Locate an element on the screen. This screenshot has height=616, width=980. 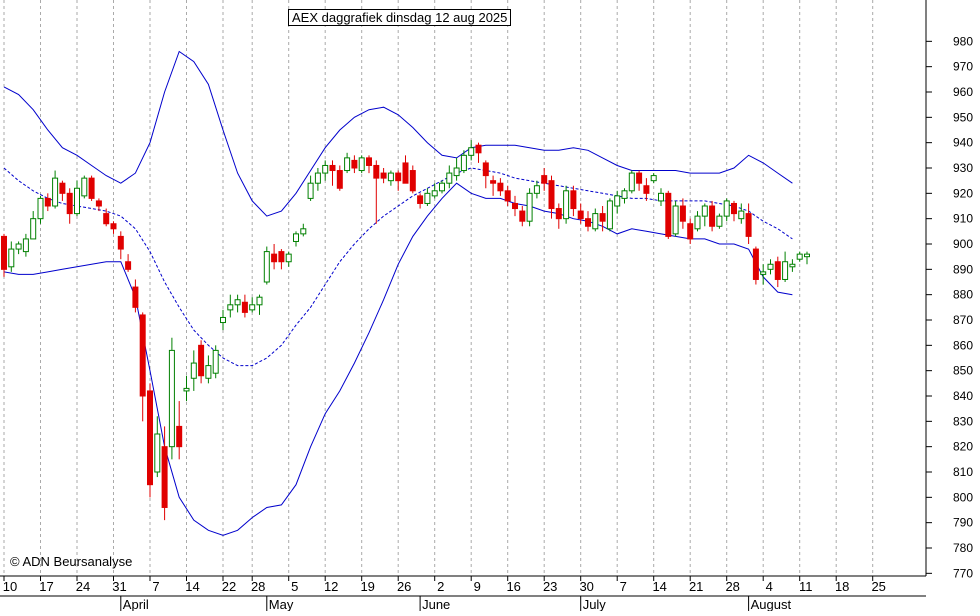
x-tick-label: 14 is located at coordinates (659, 586).